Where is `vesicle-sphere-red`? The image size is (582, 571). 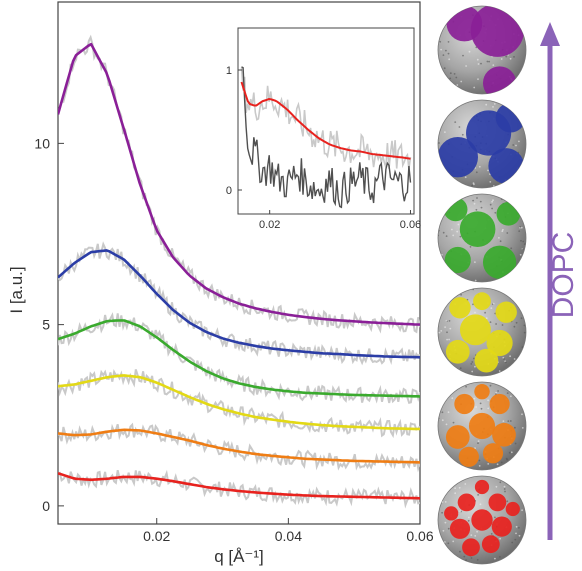
vesicle-sphere-red is located at coordinates (482, 520).